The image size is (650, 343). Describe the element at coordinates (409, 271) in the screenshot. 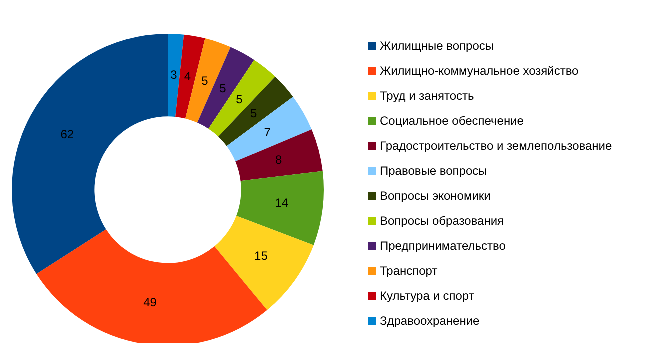

I see `legend-label: Транспорт` at that location.